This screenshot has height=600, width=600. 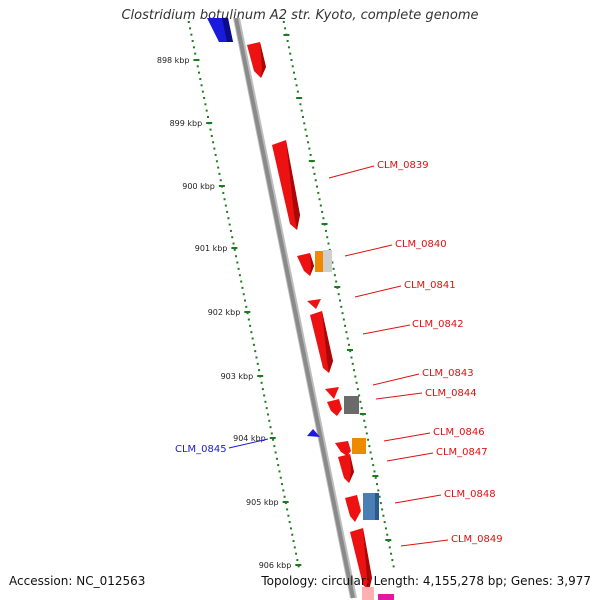 What do you see at coordinates (351, 405) in the screenshot?
I see `gene-block-dark-grey` at bounding box center [351, 405].